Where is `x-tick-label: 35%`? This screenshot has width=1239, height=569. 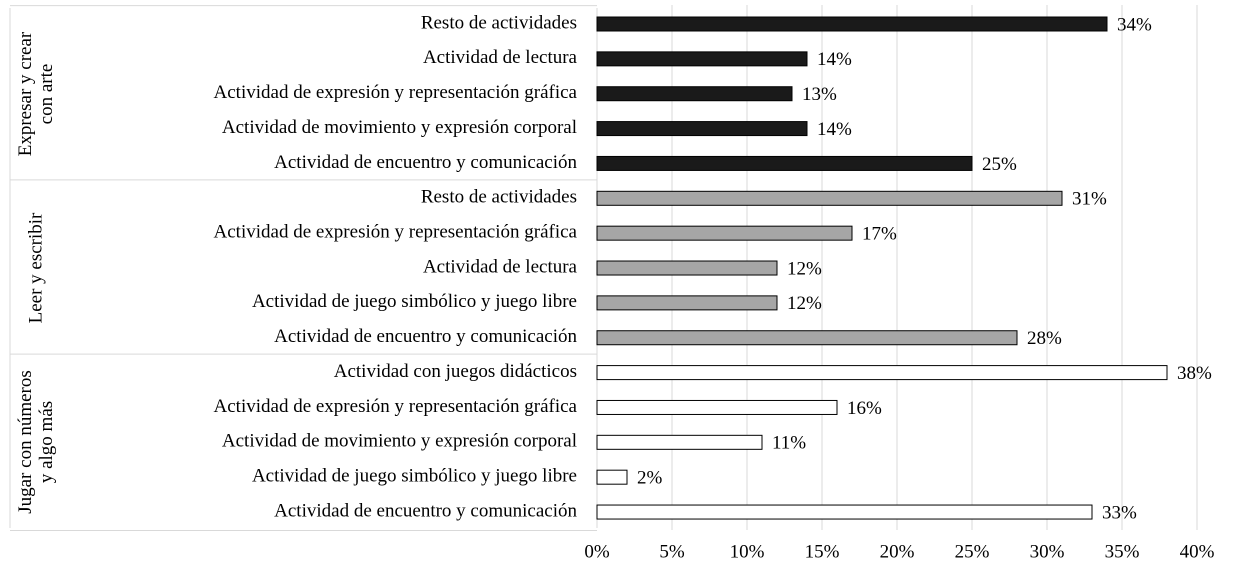 x-tick-label: 35% is located at coordinates (1122, 551).